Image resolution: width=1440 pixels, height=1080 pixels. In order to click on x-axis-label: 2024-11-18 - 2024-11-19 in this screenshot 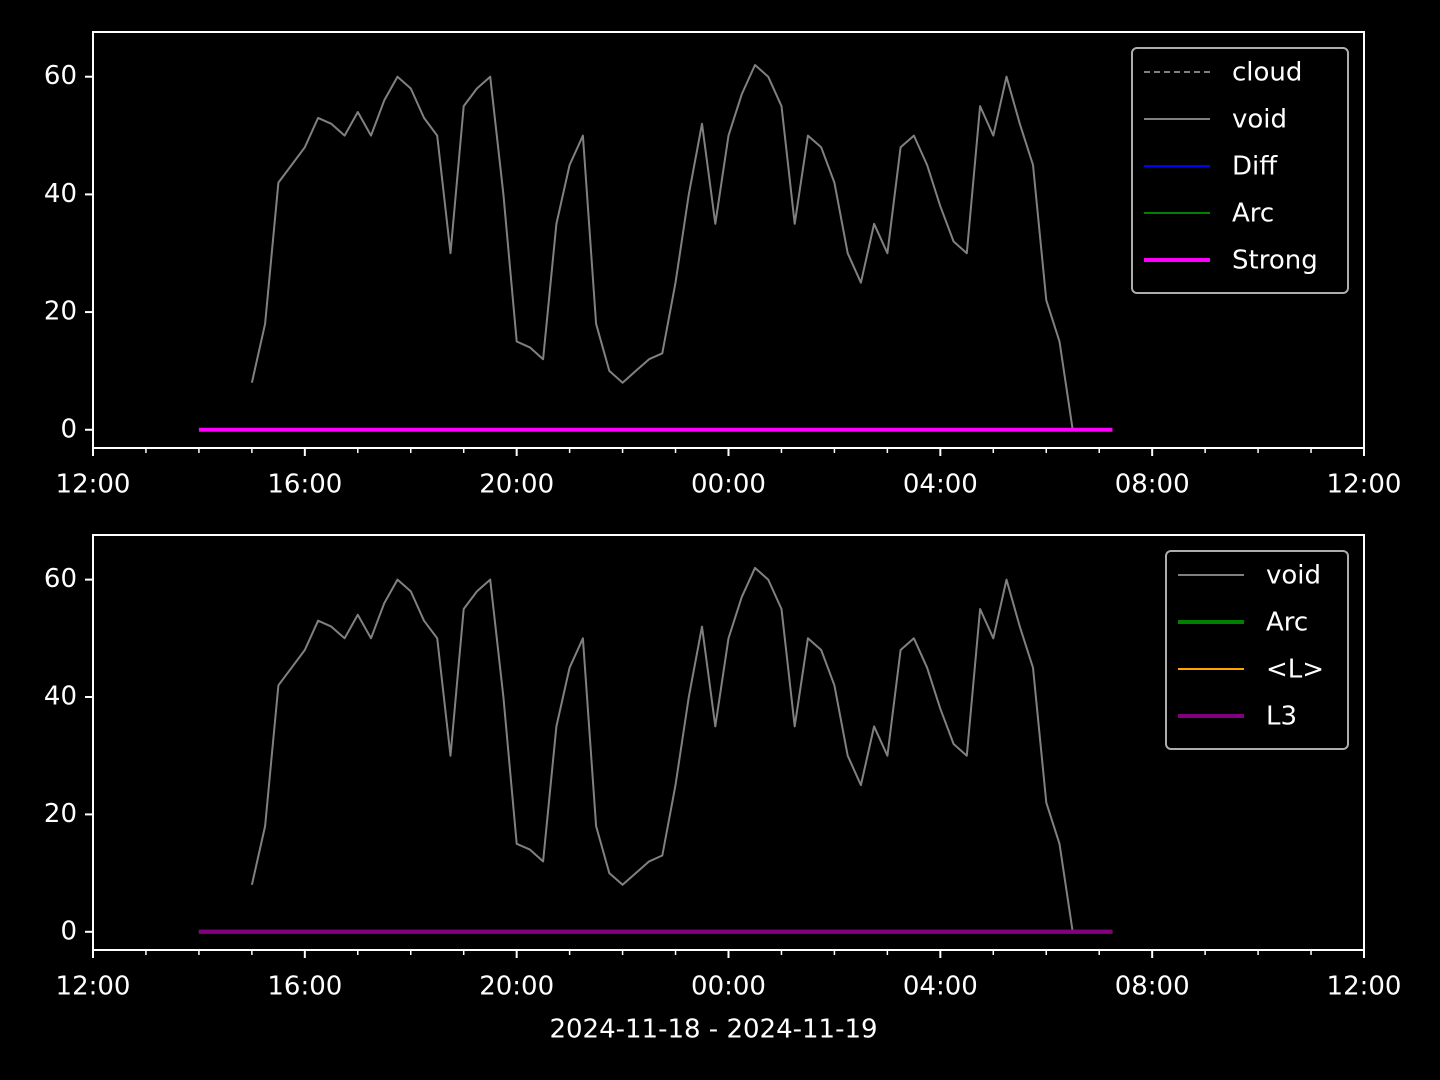, I will do `click(713, 1030)`.